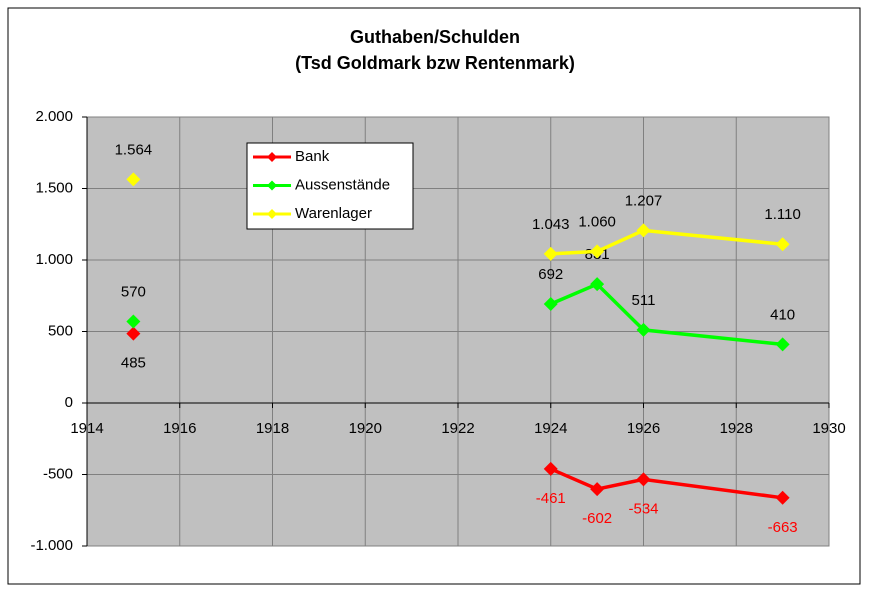  What do you see at coordinates (644, 300) in the screenshot?
I see `data-label: 511` at bounding box center [644, 300].